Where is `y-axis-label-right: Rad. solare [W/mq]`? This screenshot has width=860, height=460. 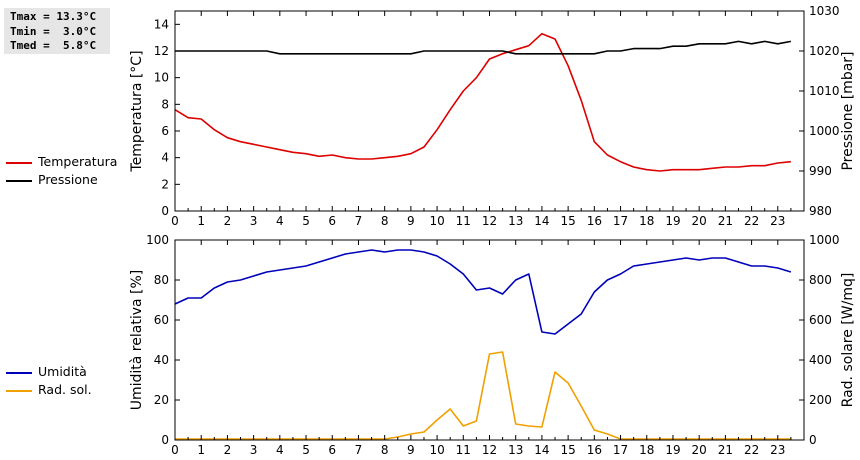 y-axis-label-right: Rad. solare [W/mq] is located at coordinates (848, 340).